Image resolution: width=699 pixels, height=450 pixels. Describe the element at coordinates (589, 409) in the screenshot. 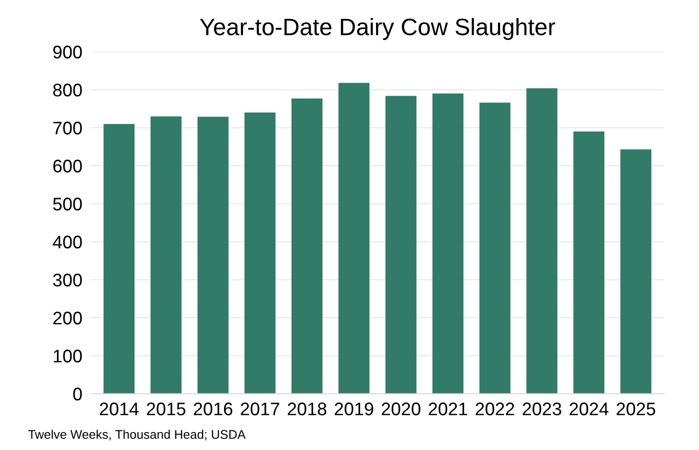

I see `x-tick-label: 2024` at that location.